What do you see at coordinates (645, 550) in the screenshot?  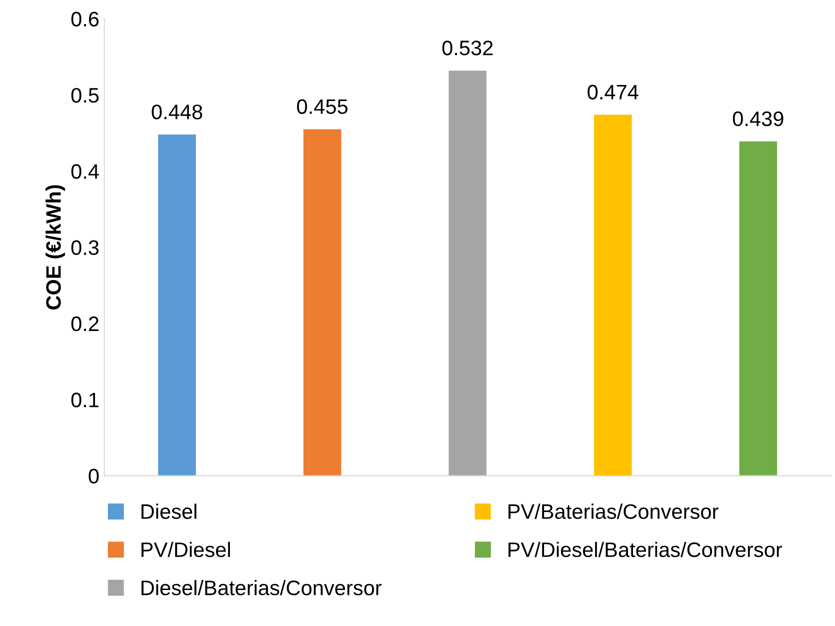 I see `legend-label: PV/Diesel/Baterias/Conversor` at bounding box center [645, 550].